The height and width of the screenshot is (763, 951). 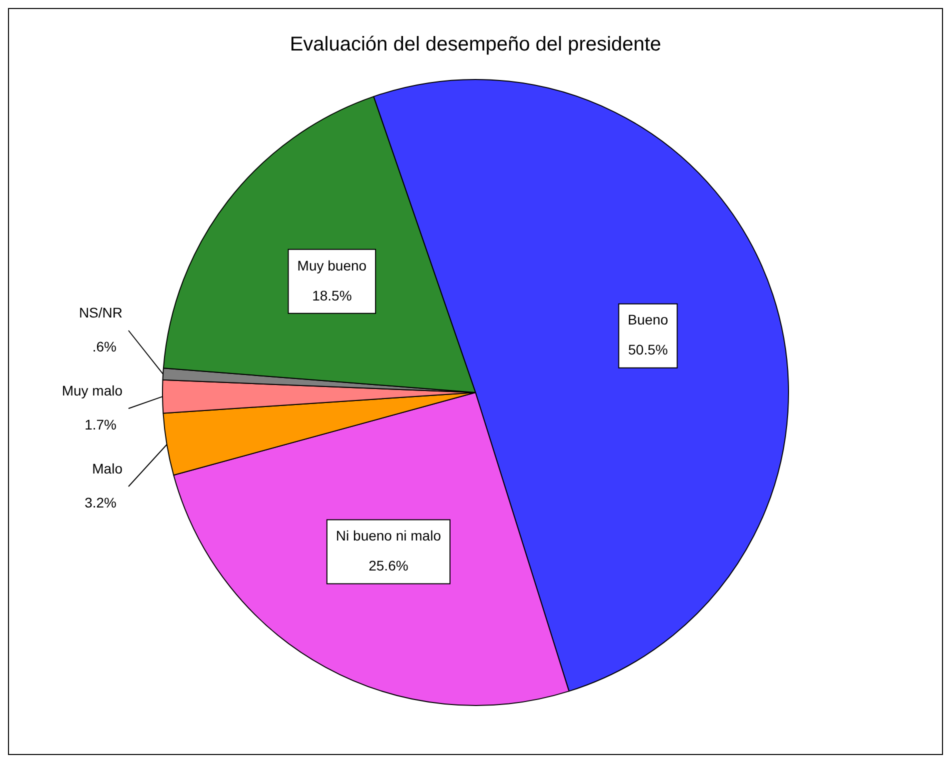 I want to click on slice-label: Malo, so click(x=107, y=468).